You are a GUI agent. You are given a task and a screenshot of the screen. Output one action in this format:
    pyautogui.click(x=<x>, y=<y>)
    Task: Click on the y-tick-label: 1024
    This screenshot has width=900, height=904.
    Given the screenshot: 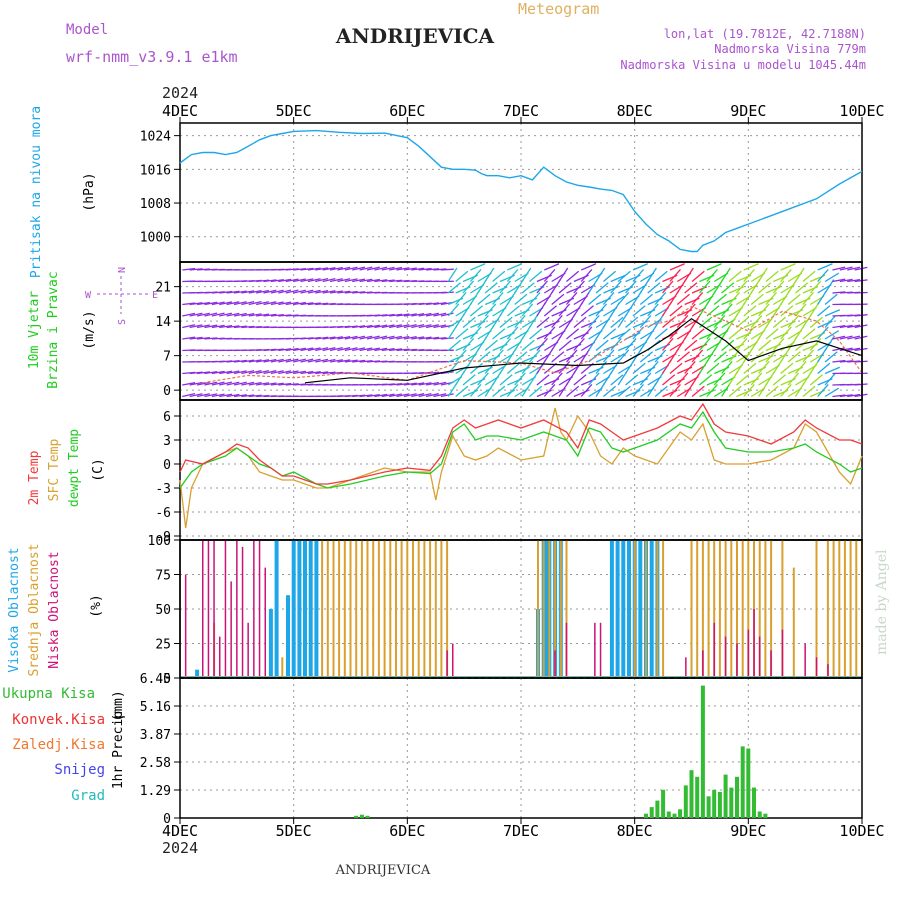 What is the action you would take?
    pyautogui.click(x=155, y=137)
    